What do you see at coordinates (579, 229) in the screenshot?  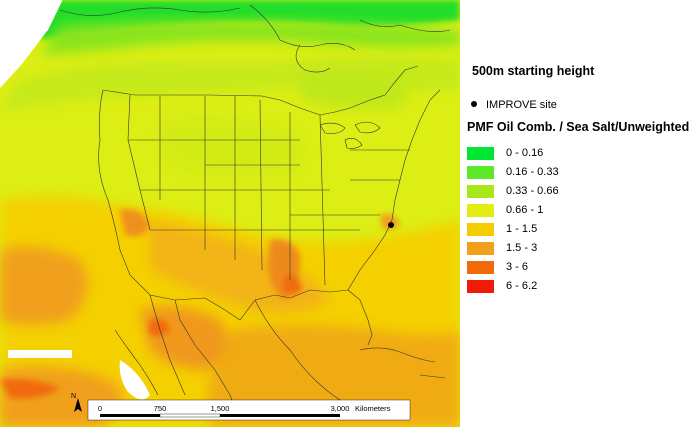 I see `legend-class: 1 - 1.5` at bounding box center [579, 229].